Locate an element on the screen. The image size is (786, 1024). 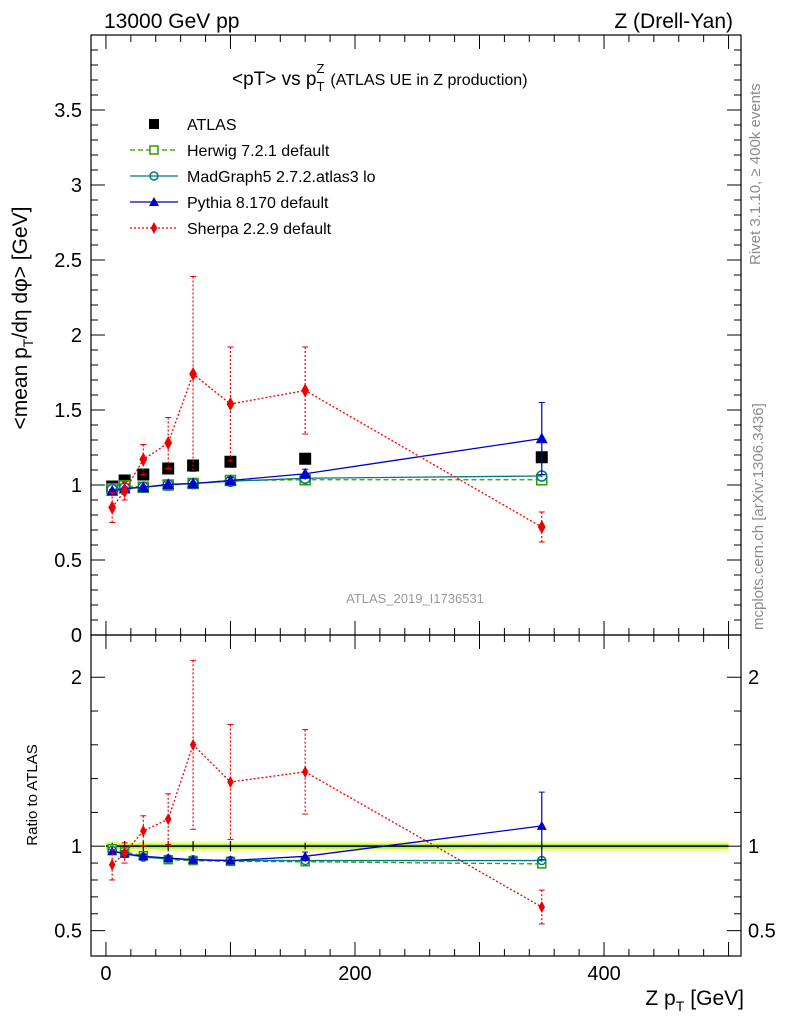
madgraph-main-line is located at coordinates (327, 483).